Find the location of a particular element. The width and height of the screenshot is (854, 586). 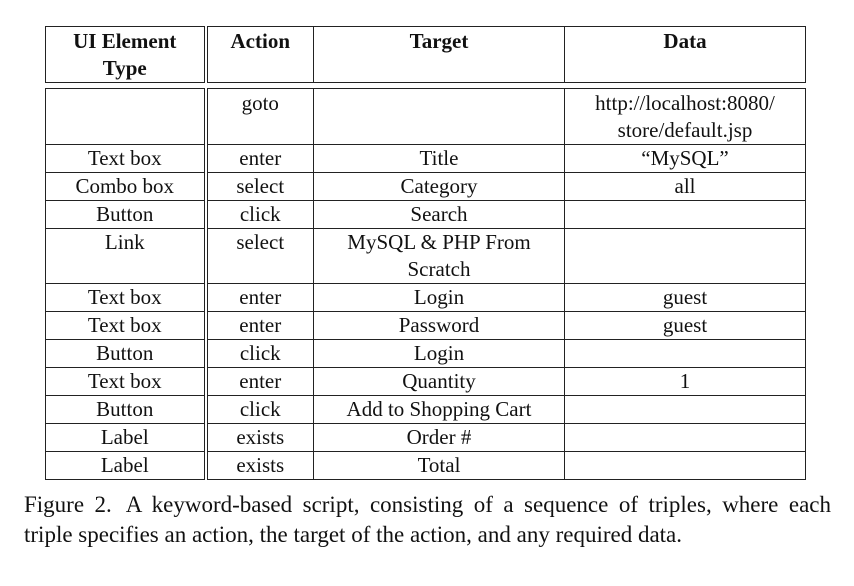

table-row: Text box enter Title “MySQL” is located at coordinates (425, 158).